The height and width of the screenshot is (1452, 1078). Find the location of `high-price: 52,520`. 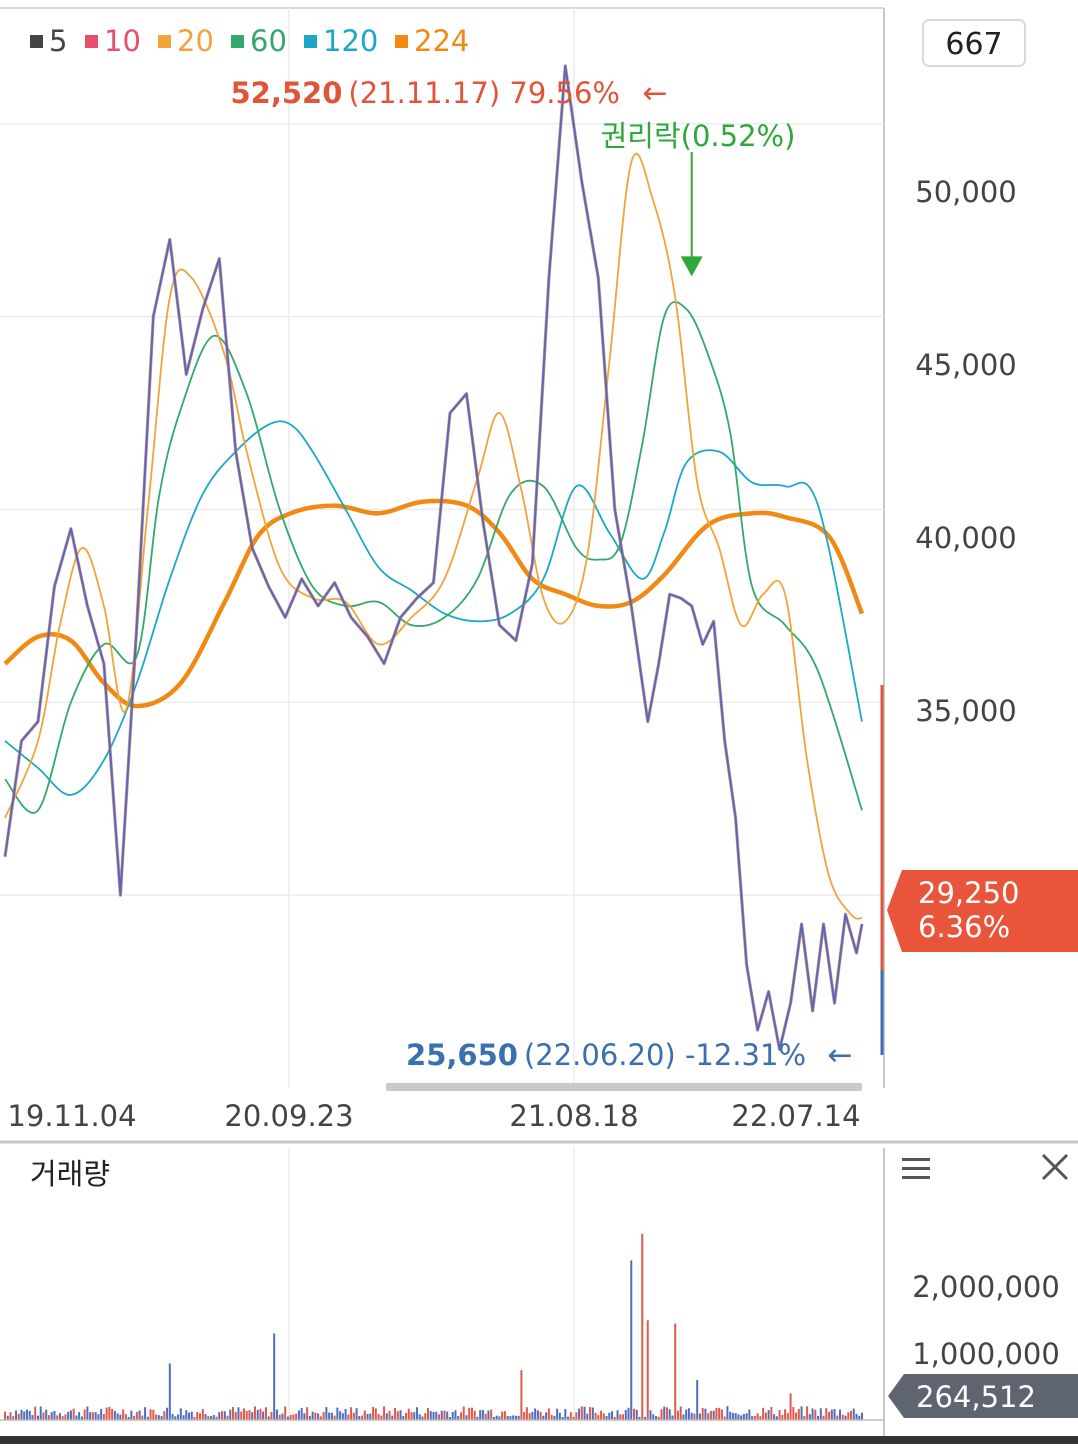

high-price: 52,520 is located at coordinates (287, 93).